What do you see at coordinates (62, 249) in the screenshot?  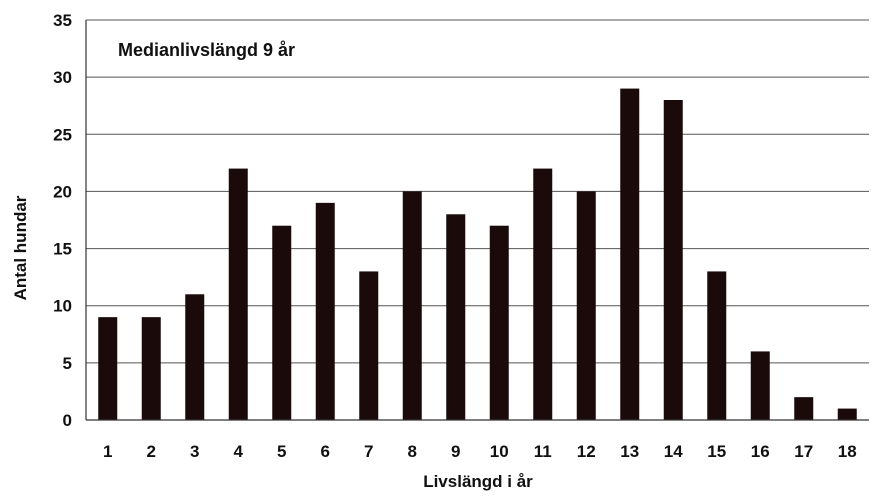 I see `y-tick-label: 15` at bounding box center [62, 249].